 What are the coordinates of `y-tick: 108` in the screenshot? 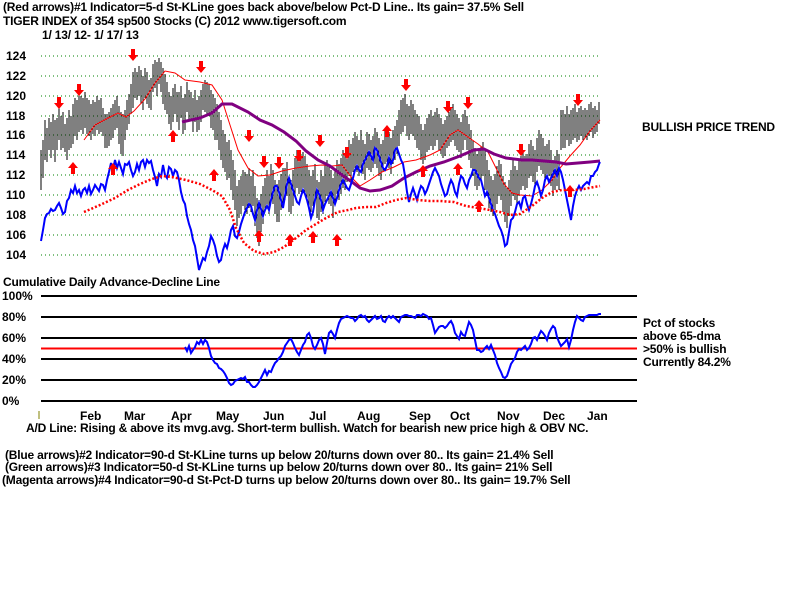 It's located at (16, 215).